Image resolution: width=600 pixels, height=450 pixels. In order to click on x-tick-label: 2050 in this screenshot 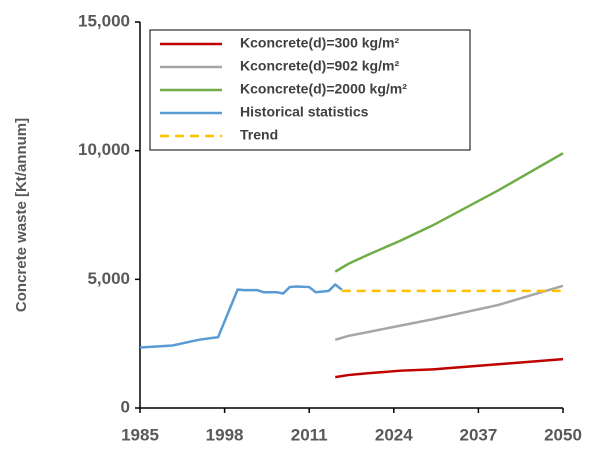, I will do `click(563, 434)`.